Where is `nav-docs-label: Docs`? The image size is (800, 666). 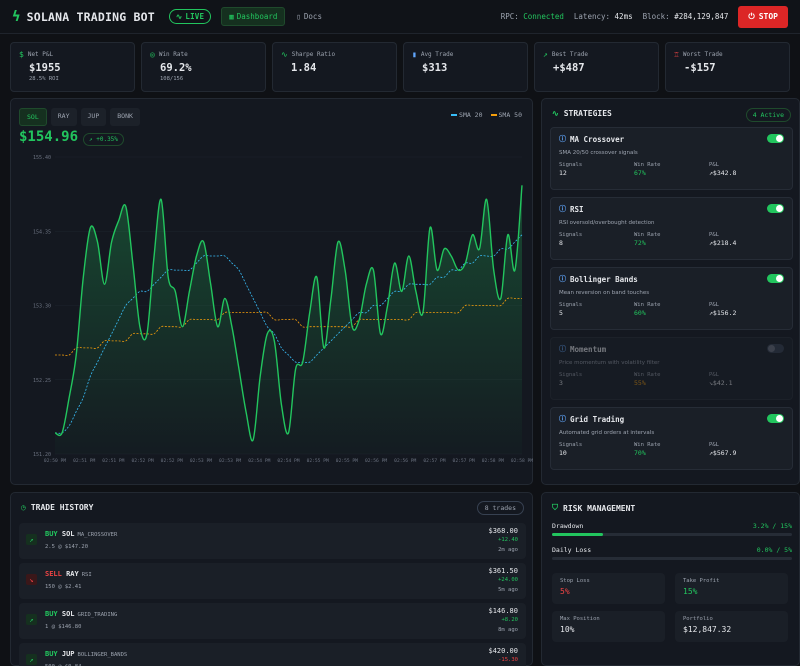
nav-docs-label: Docs is located at coordinates (312, 16).